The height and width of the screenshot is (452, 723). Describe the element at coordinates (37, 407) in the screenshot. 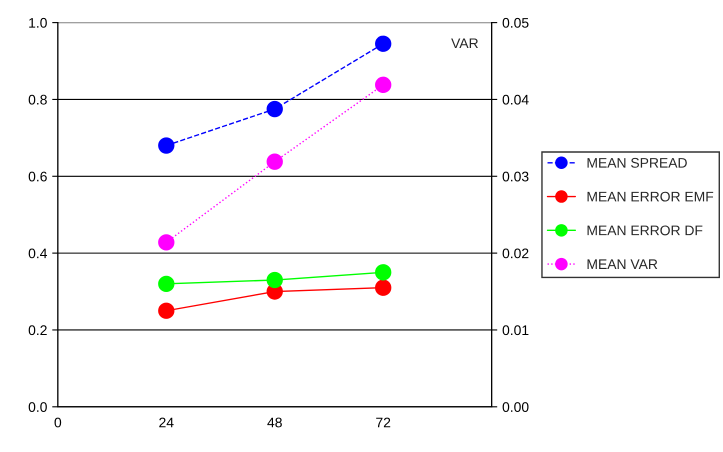

I see `y-tick-label: 0.0` at that location.